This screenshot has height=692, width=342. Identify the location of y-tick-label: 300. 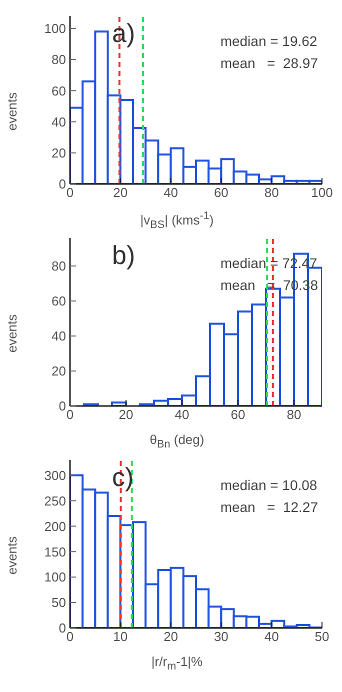
(55, 475).